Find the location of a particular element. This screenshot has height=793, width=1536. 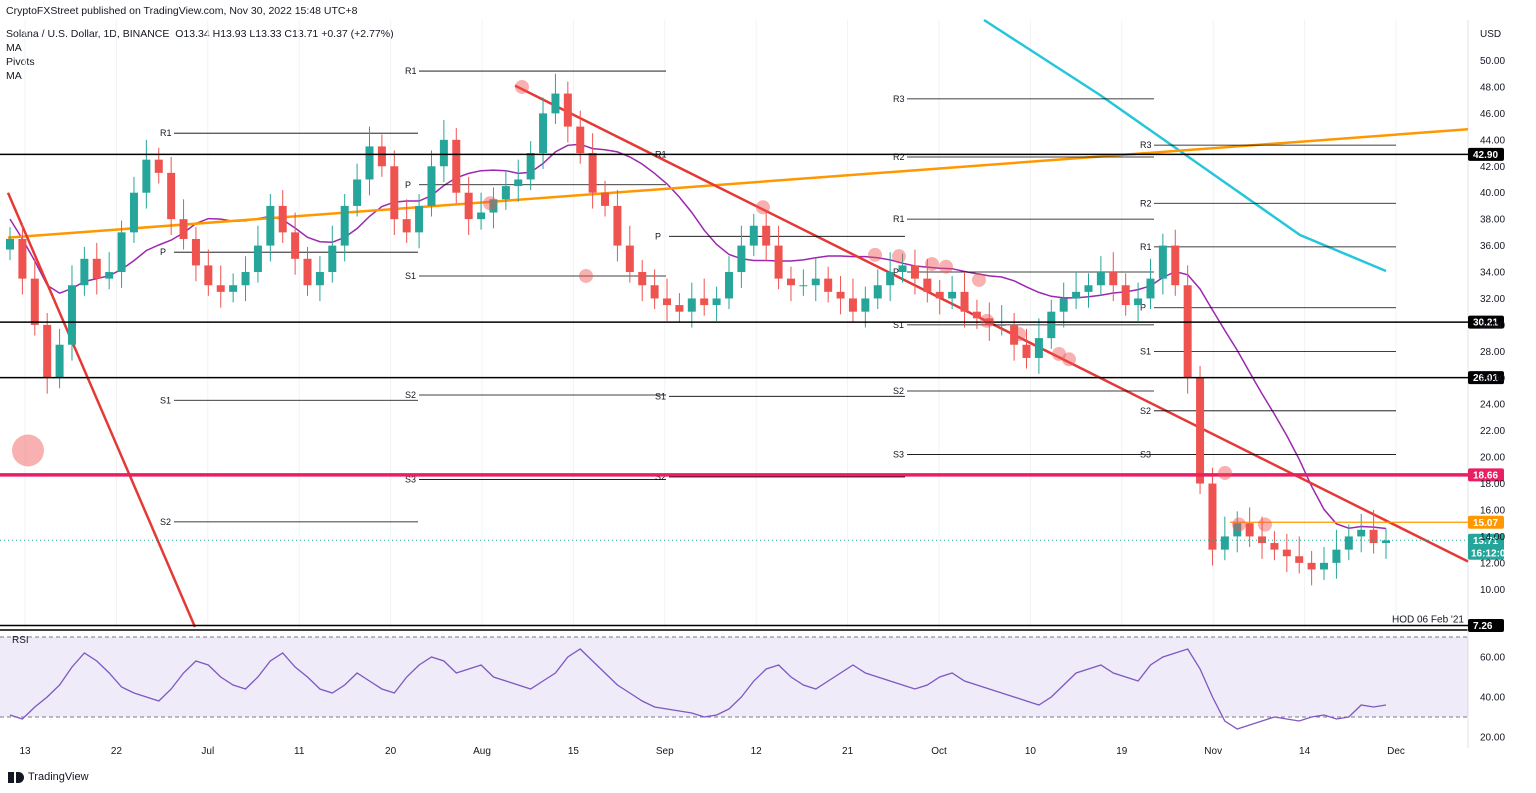

indicator-ma-1: MA is located at coordinates (14, 48).